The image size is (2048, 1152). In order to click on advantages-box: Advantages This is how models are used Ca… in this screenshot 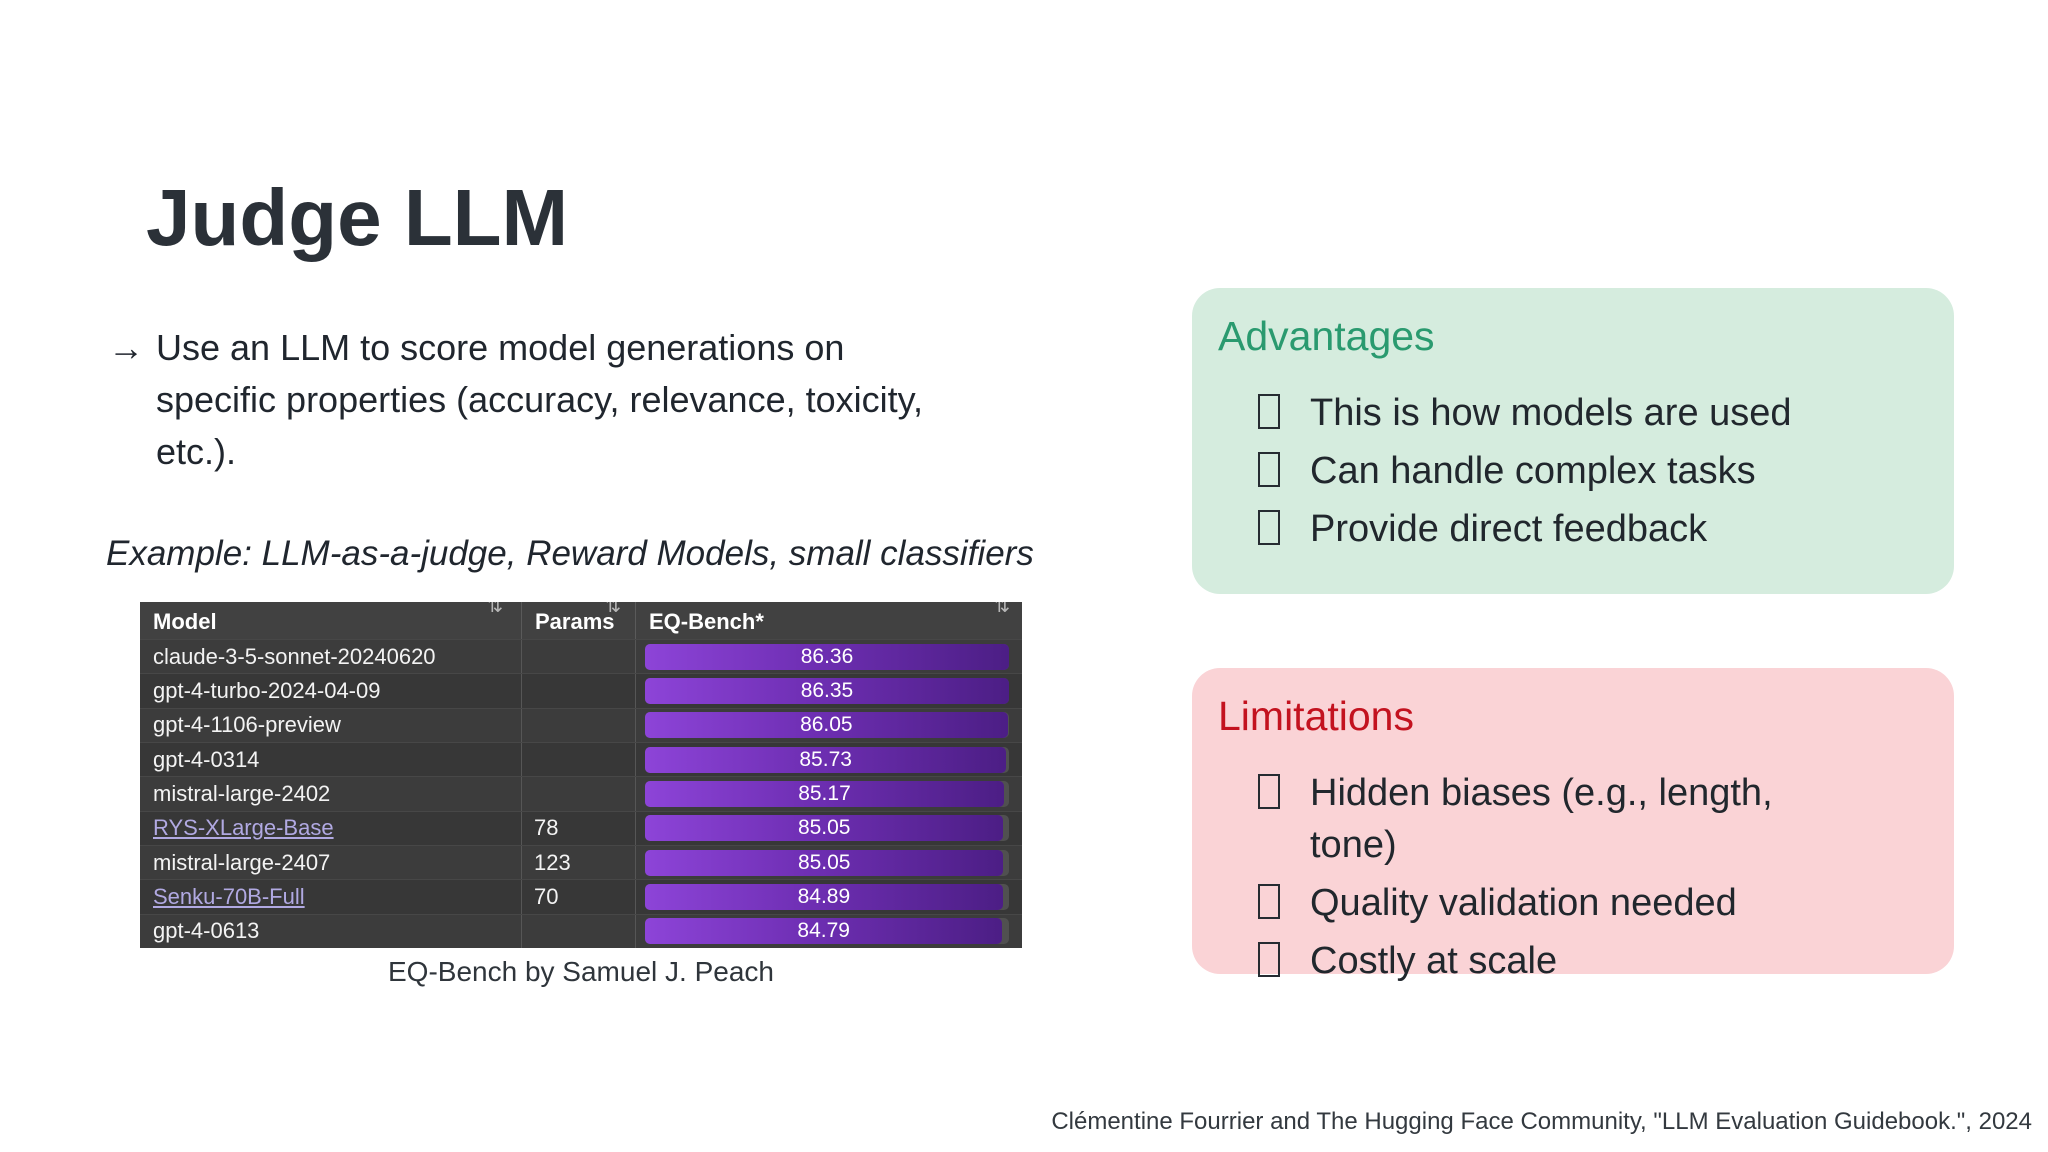, I will do `click(1573, 441)`.